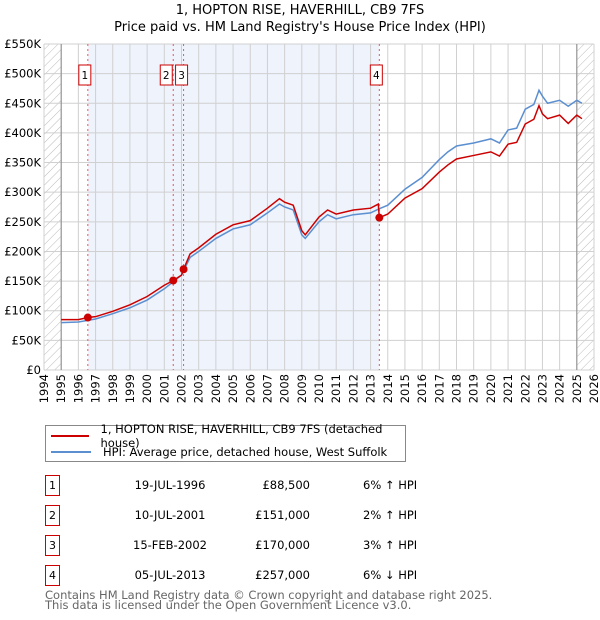 The height and width of the screenshot is (620, 600). What do you see at coordinates (52, 485) in the screenshot?
I see `sale-number: 1` at bounding box center [52, 485].